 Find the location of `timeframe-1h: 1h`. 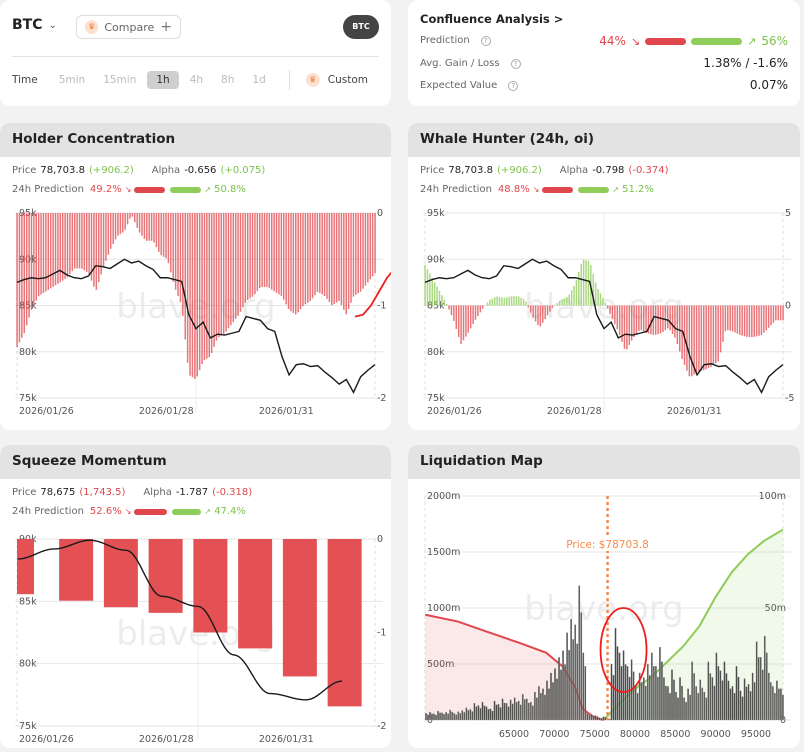

timeframe-1h: 1h is located at coordinates (163, 80).